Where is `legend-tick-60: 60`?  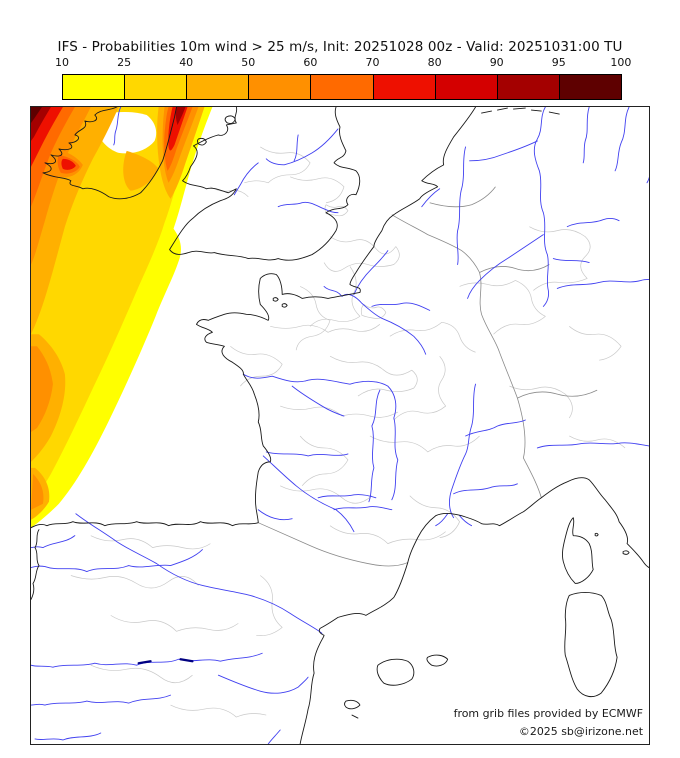 legend-tick-60: 60 is located at coordinates (310, 62).